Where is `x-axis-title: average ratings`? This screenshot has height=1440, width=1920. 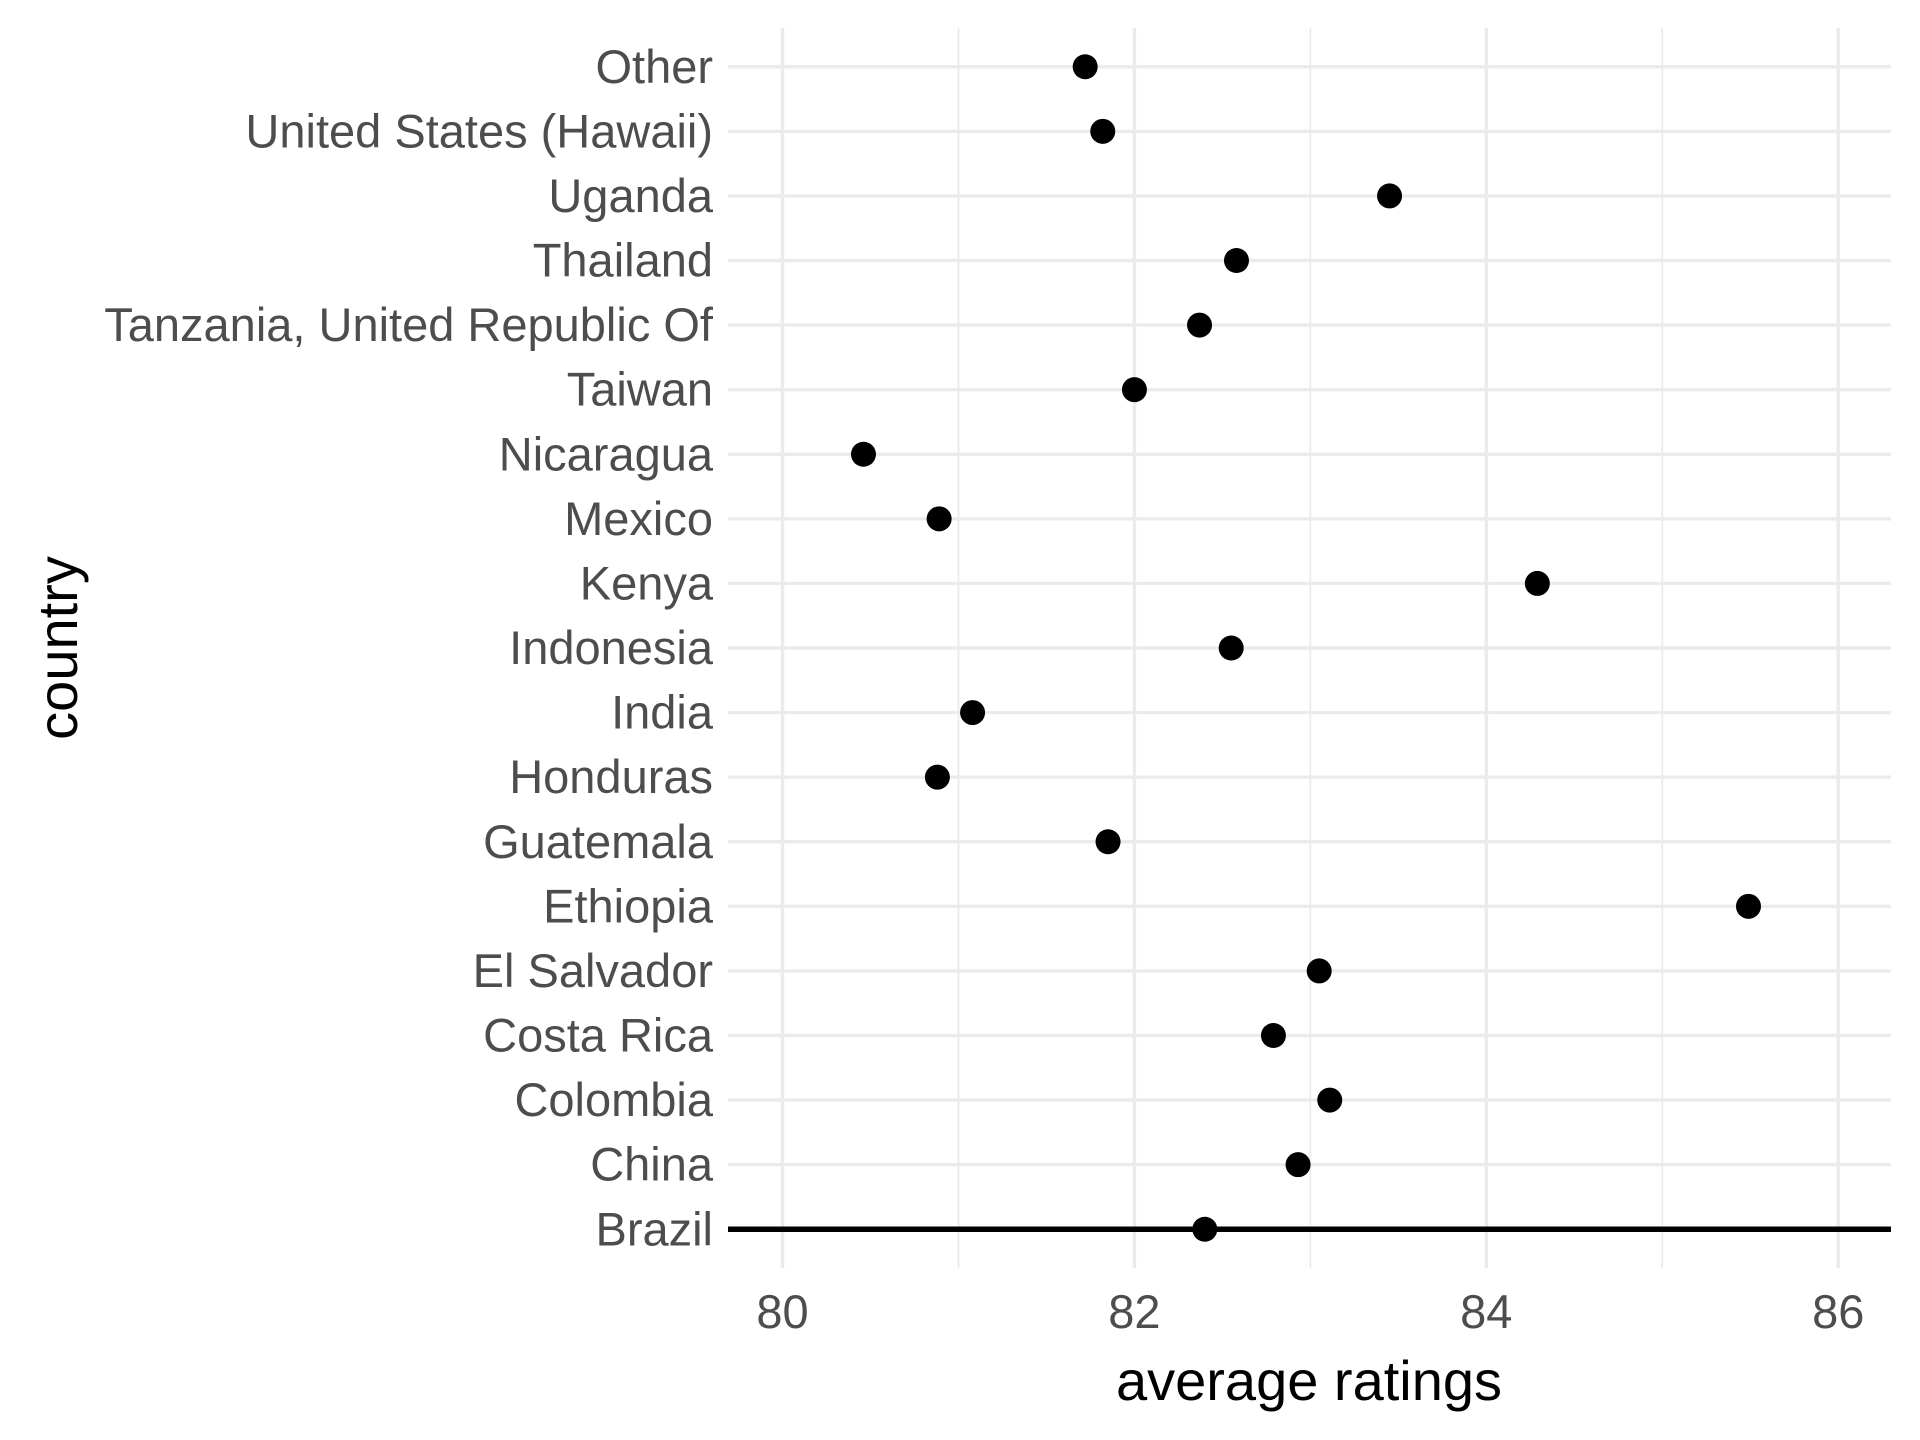
x-axis-title: average ratings is located at coordinates (1309, 1380).